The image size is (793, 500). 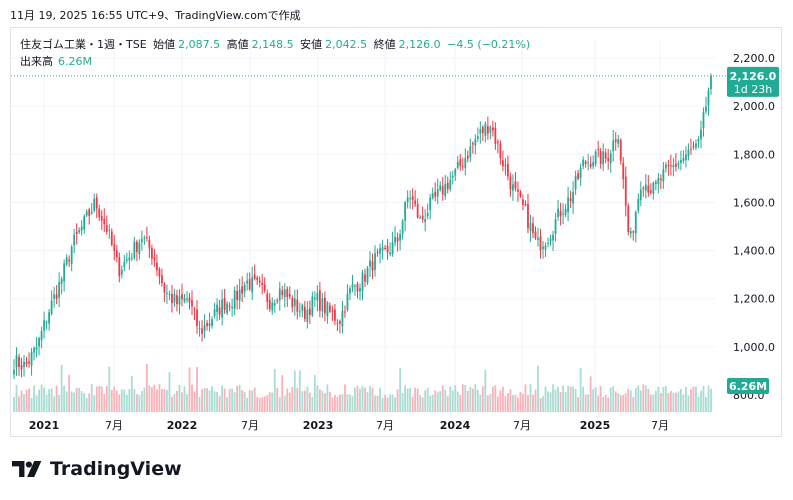 What do you see at coordinates (97, 469) in the screenshot?
I see `tradingview-logo: TradingView` at bounding box center [97, 469].